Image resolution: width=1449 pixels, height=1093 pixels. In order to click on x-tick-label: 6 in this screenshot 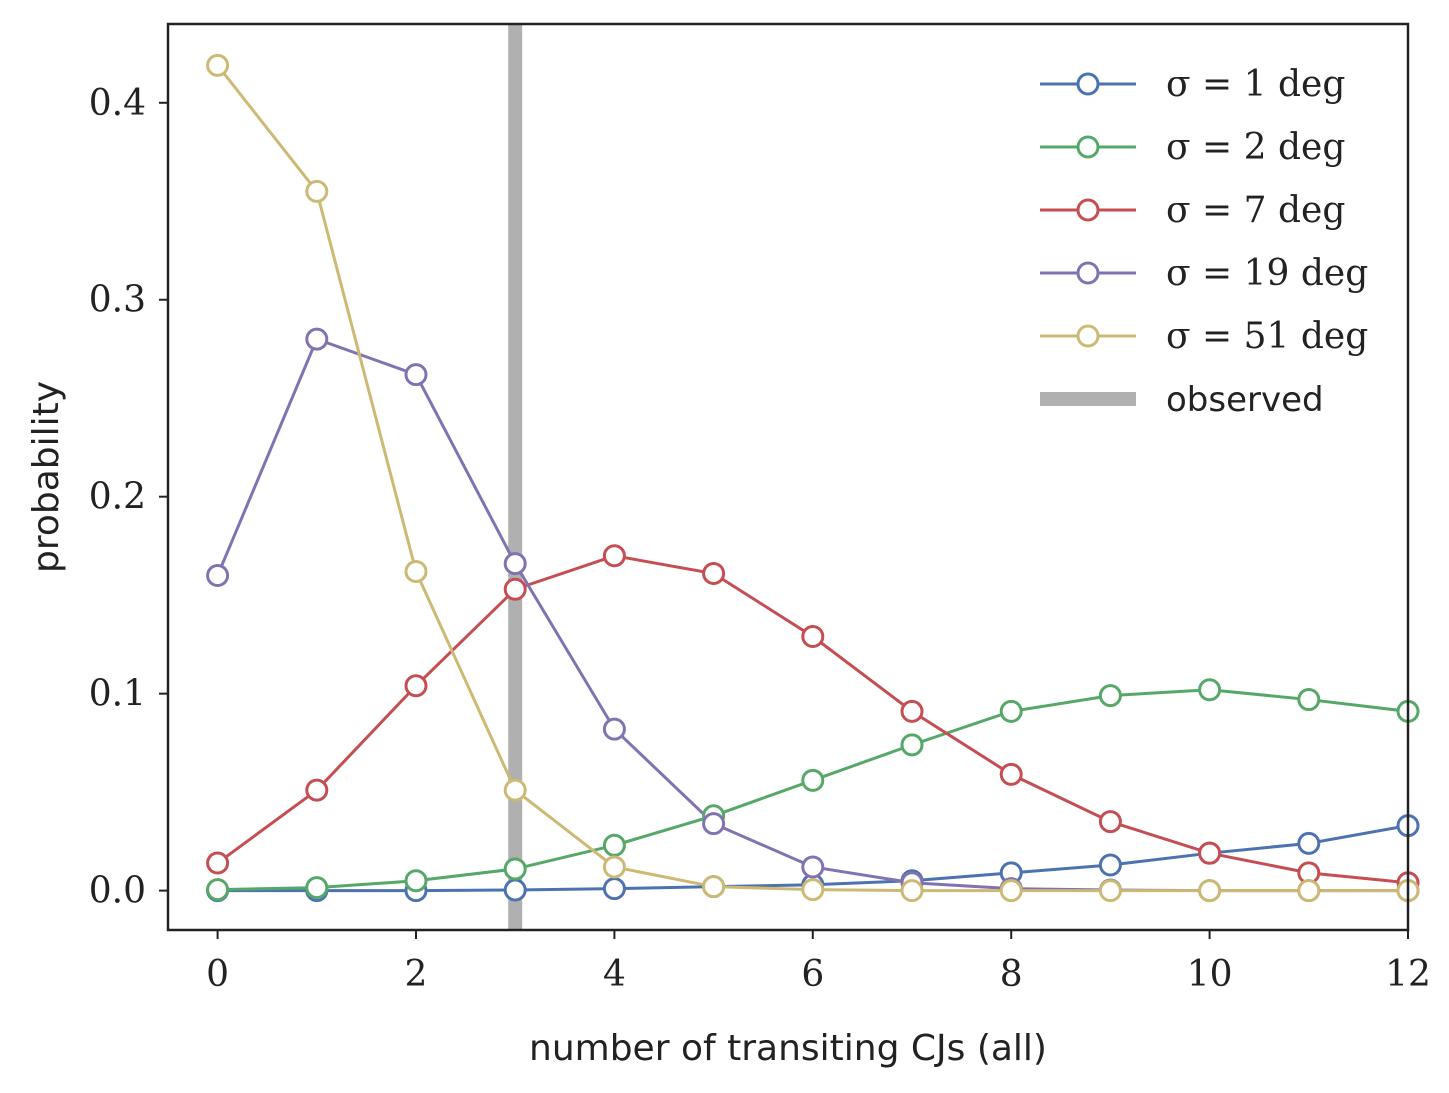, I will do `click(812, 974)`.